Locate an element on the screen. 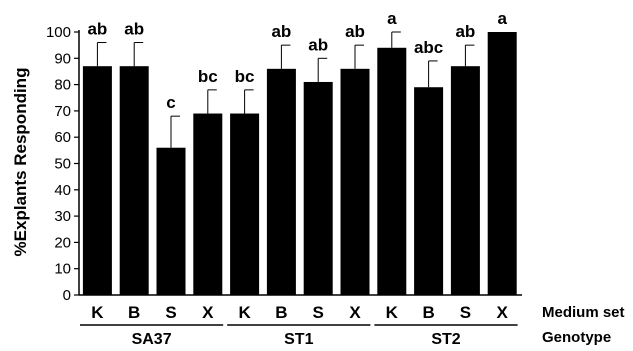 The height and width of the screenshot is (351, 633). y-tick-label: 80 is located at coordinates (62, 85).